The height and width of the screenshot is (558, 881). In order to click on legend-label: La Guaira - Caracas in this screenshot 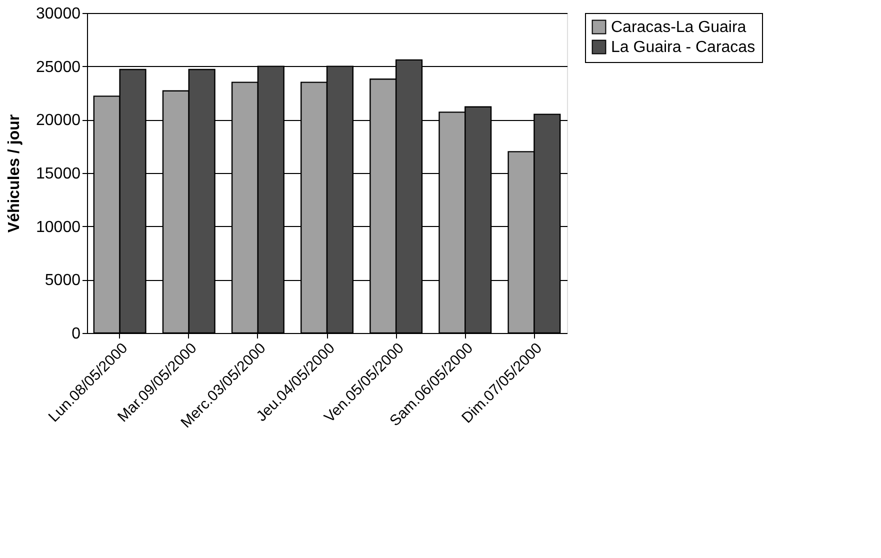, I will do `click(683, 47)`.